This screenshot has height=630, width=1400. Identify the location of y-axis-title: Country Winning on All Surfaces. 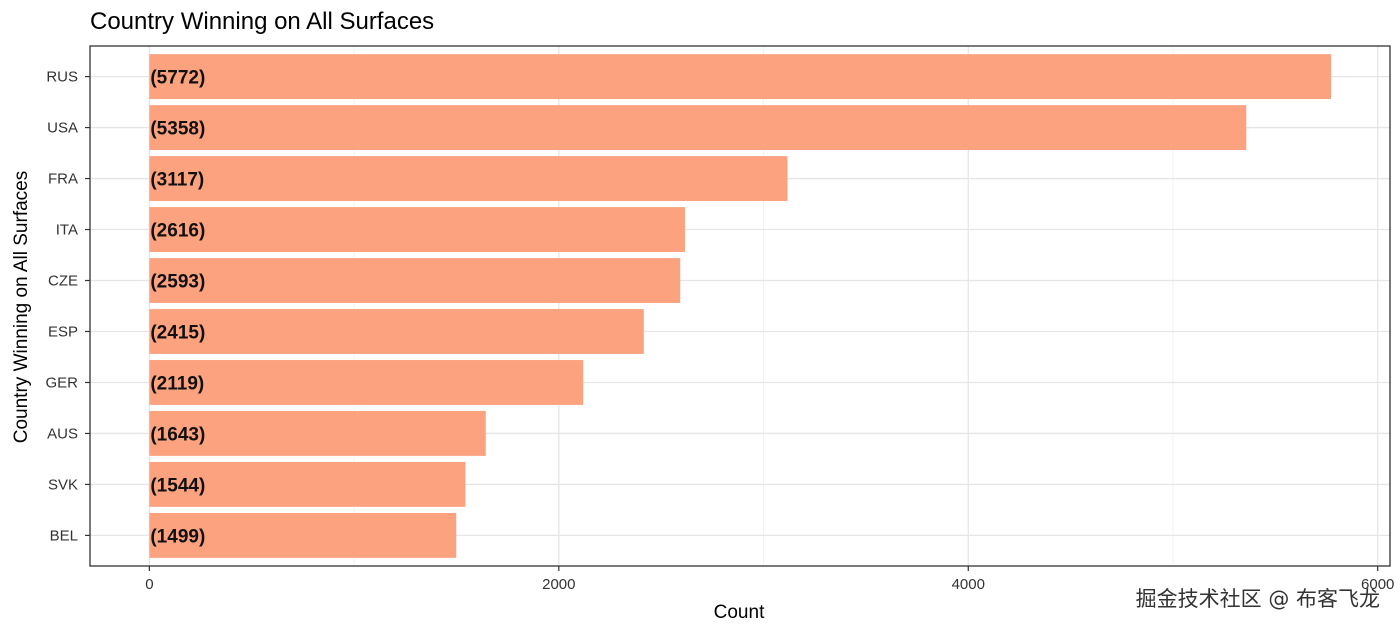
(21, 307).